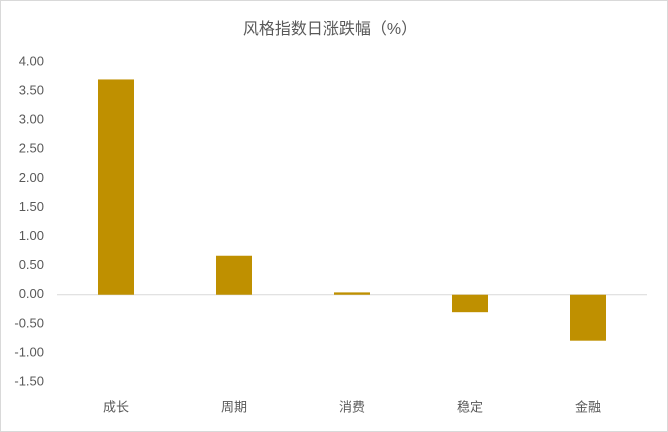 The width and height of the screenshot is (668, 432). Describe the element at coordinates (330, 29) in the screenshot. I see `chart-title: 风格指数日涨跌幅（%）` at that location.